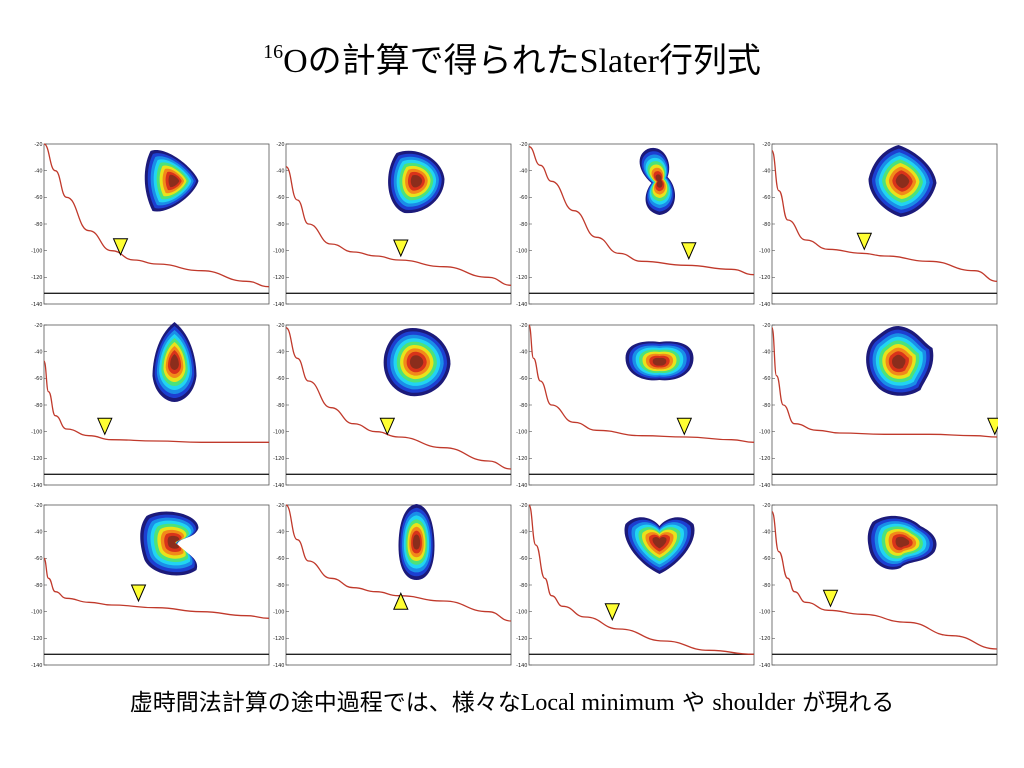 Image resolution: width=1024 pixels, height=768 pixels. What do you see at coordinates (753, 703) in the screenshot?
I see `caption-shoulder: shoulder` at bounding box center [753, 703].